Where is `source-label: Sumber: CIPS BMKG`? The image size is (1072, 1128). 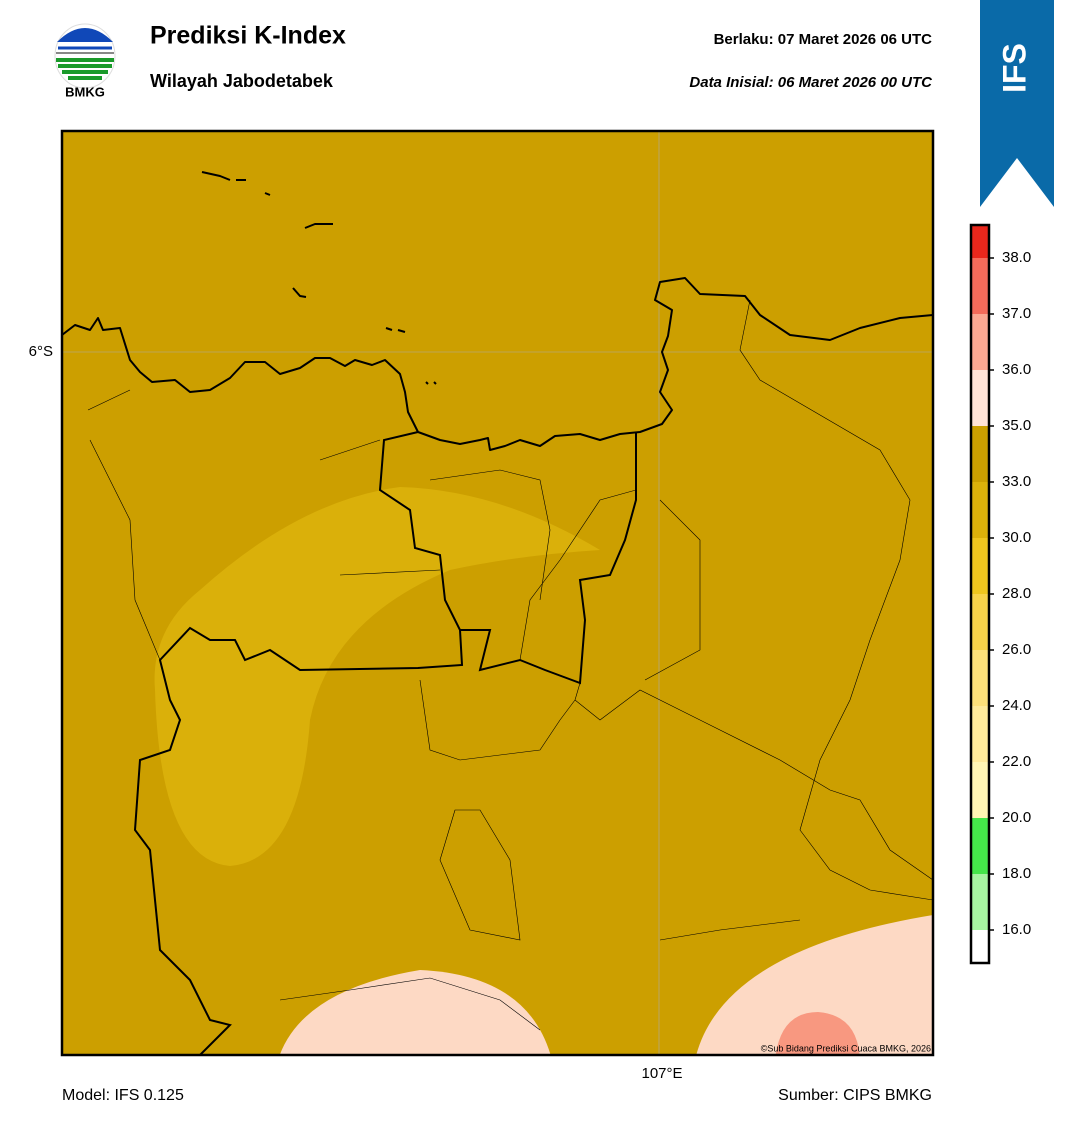 source-label: Sumber: CIPS BMKG is located at coordinates (855, 1095).